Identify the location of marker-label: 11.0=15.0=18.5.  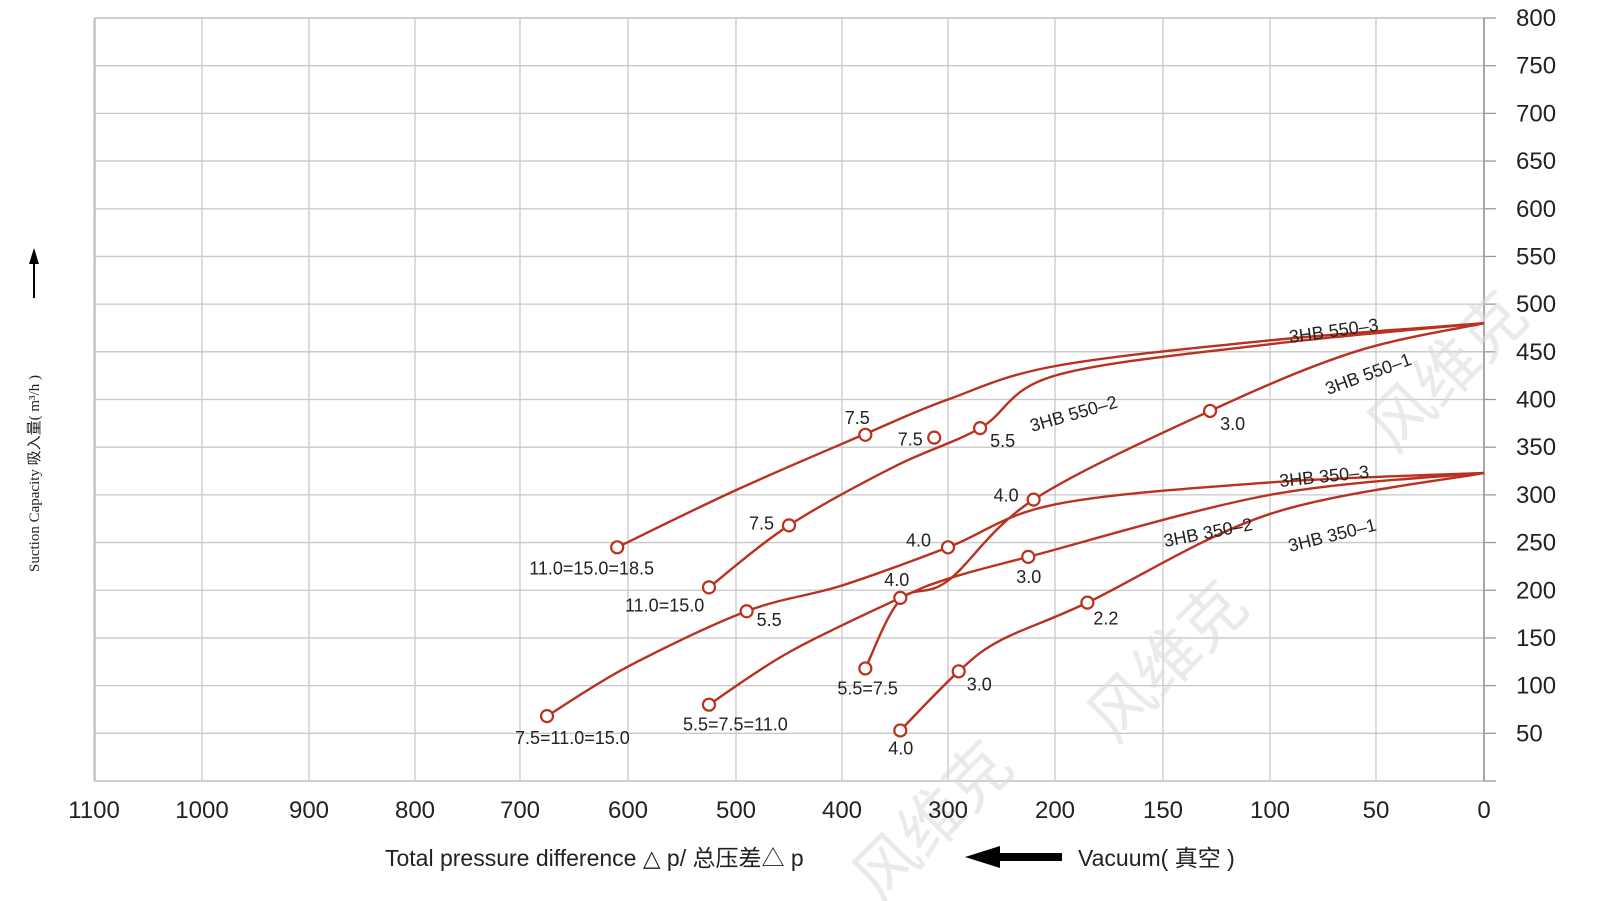
(591, 568).